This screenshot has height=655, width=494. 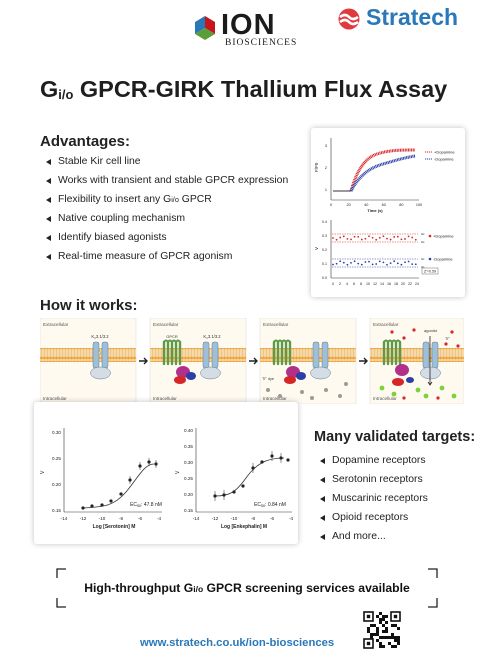 What do you see at coordinates (146, 505) in the screenshot?
I see `svg-text: EC50: 47.8 nM` at bounding box center [146, 505].